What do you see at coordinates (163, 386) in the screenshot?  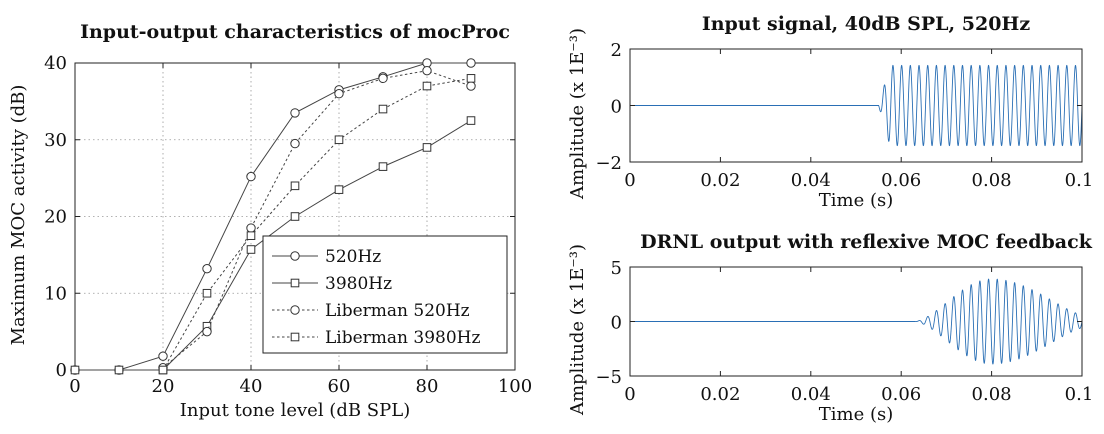 I see `x-tick-label: 20` at bounding box center [163, 386].